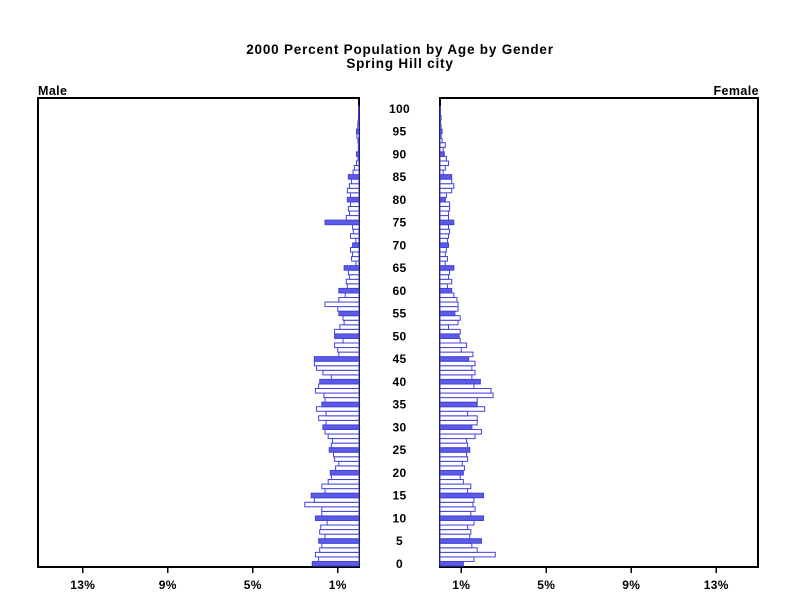  What do you see at coordinates (400, 291) in the screenshot?
I see `age-label-60: 60` at bounding box center [400, 291].